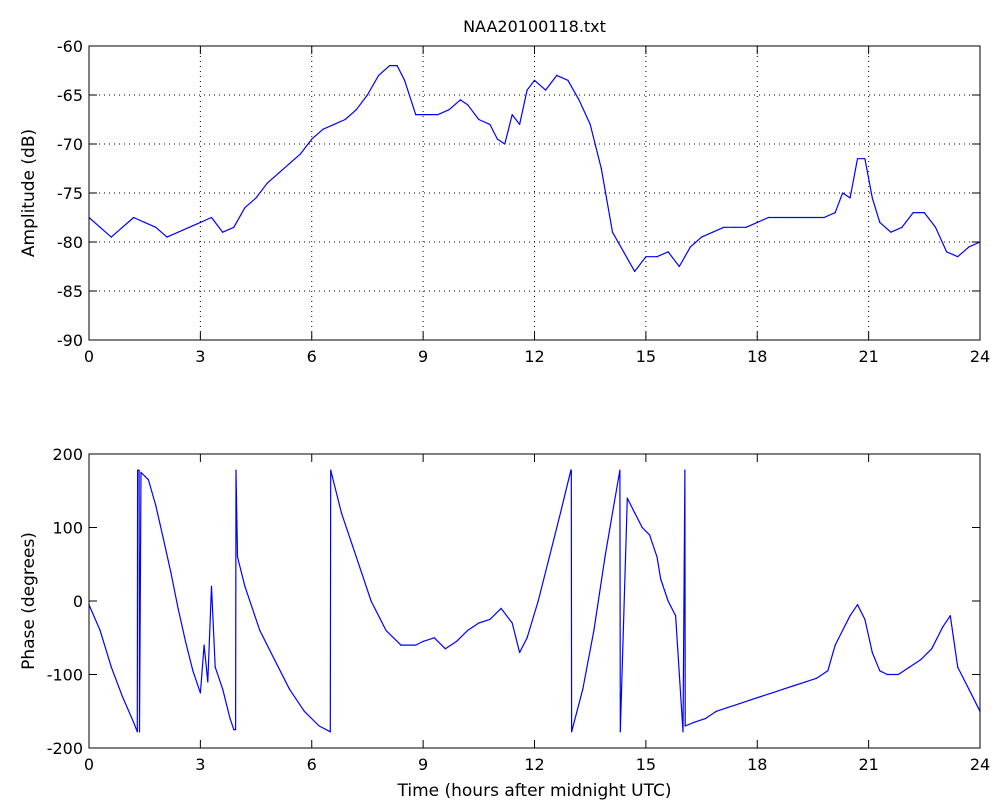 This screenshot has height=810, width=998. I want to click on y-tick-label: -80, so click(70, 242).